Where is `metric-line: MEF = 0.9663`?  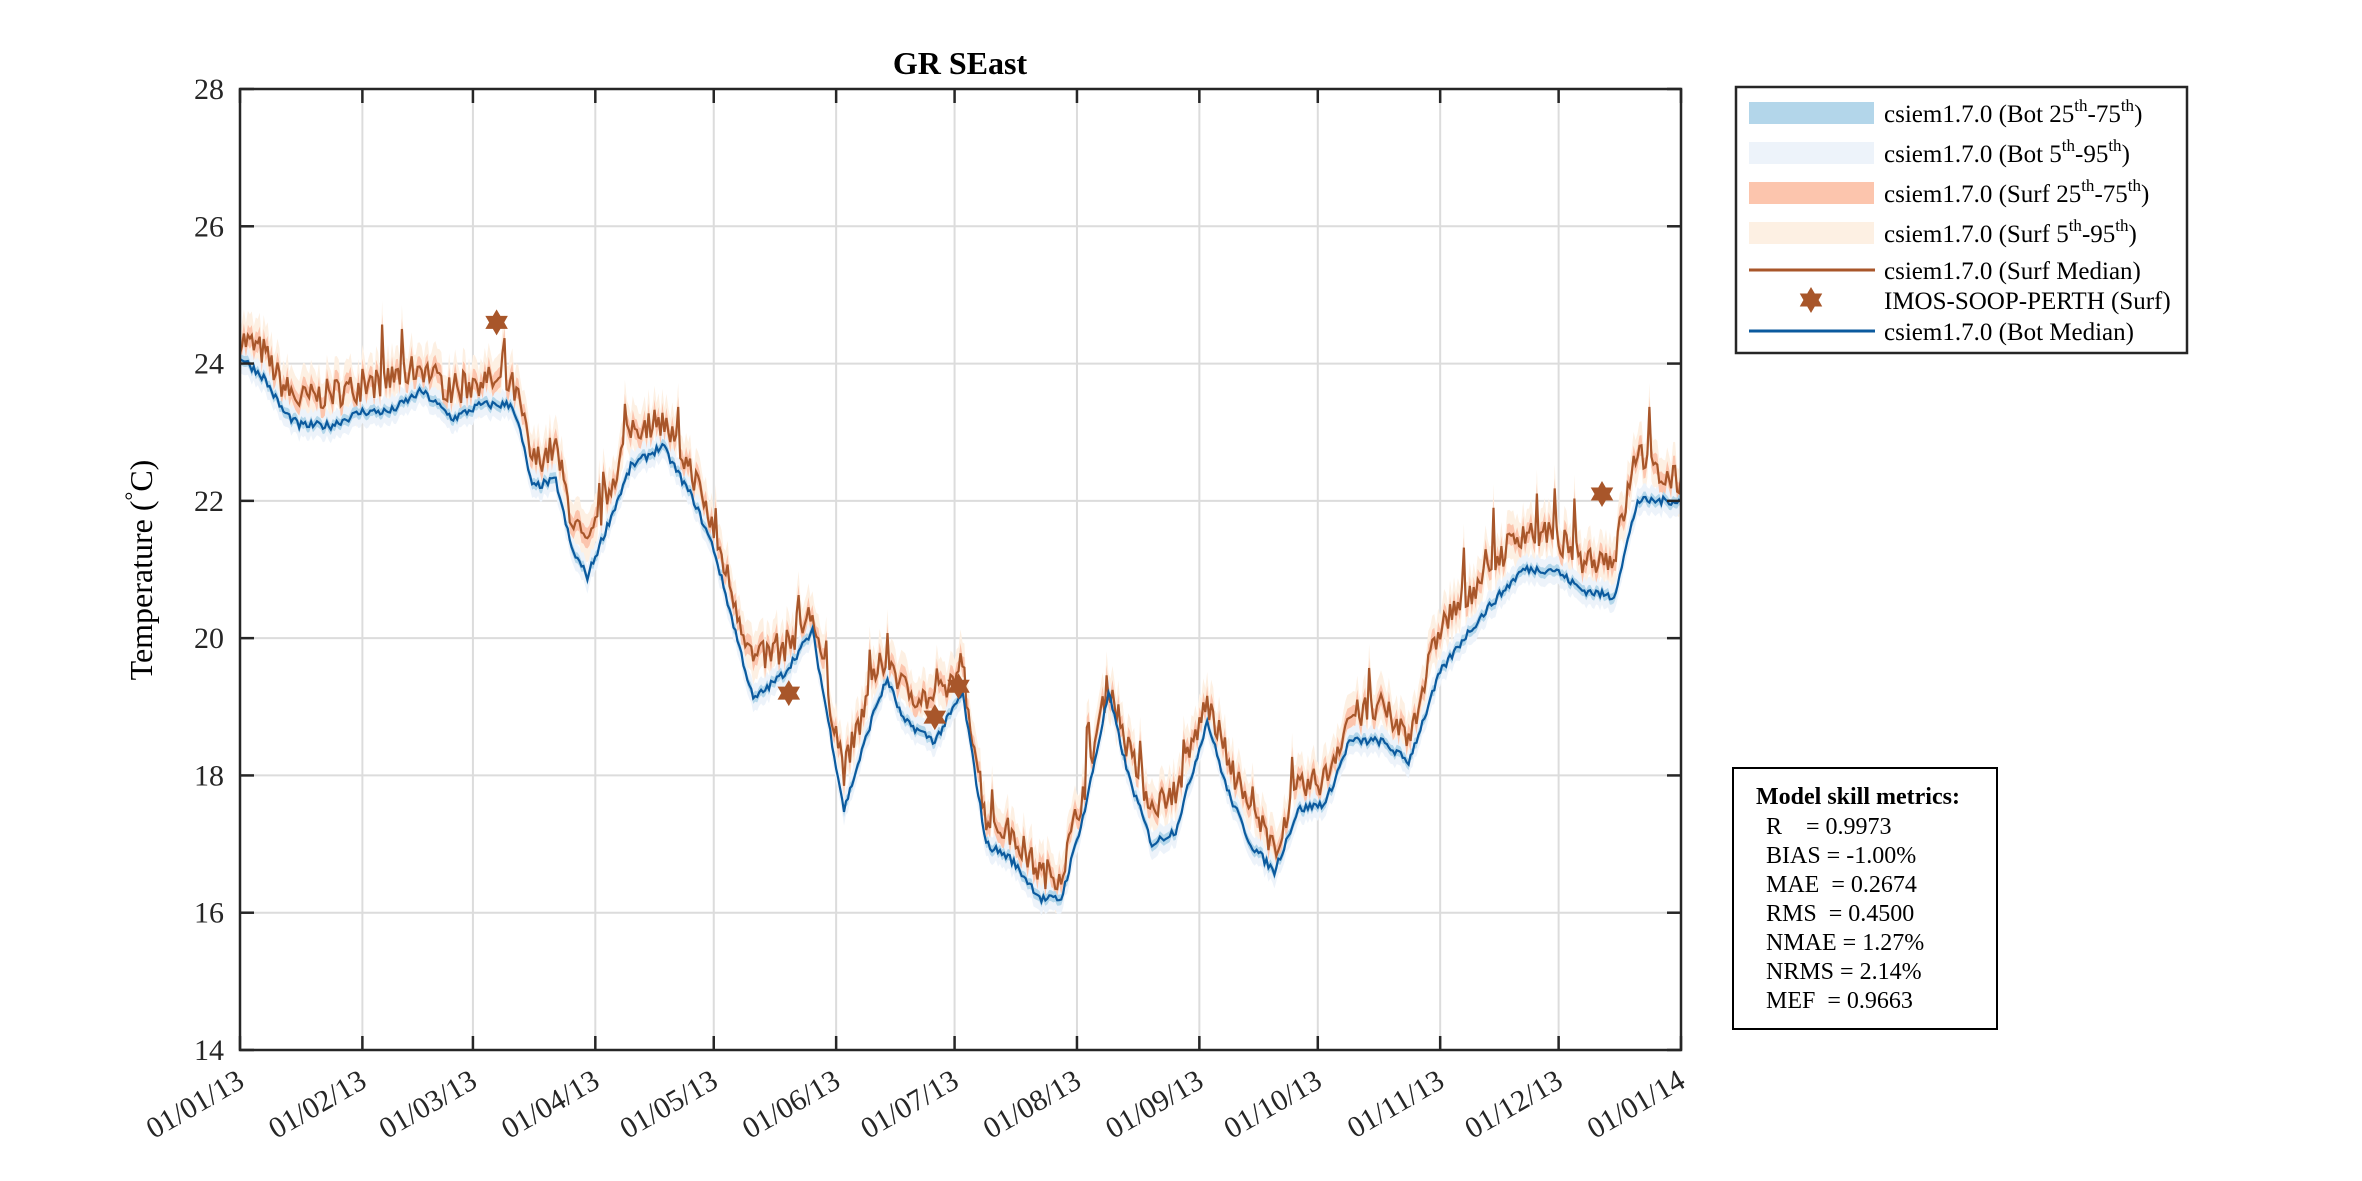 metric-line: MEF = 0.9663 is located at coordinates (1839, 1001).